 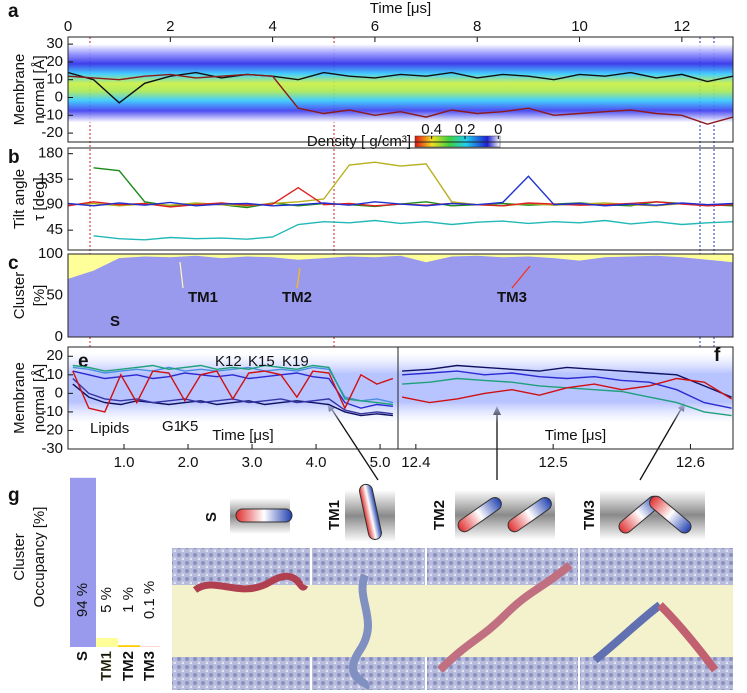 I want to click on y-axis-label: Cluster, so click(x=19, y=296).